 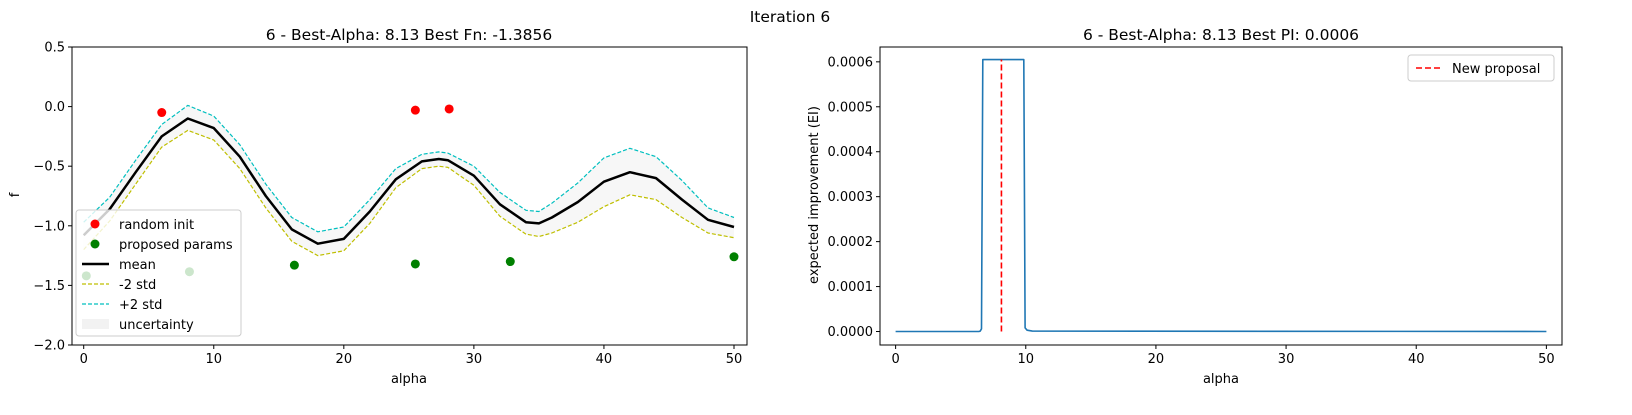 I want to click on chart-left-title: 6 - Best-Alpha: 8.13 Best Fn: -1.3856, so click(x=409, y=35).